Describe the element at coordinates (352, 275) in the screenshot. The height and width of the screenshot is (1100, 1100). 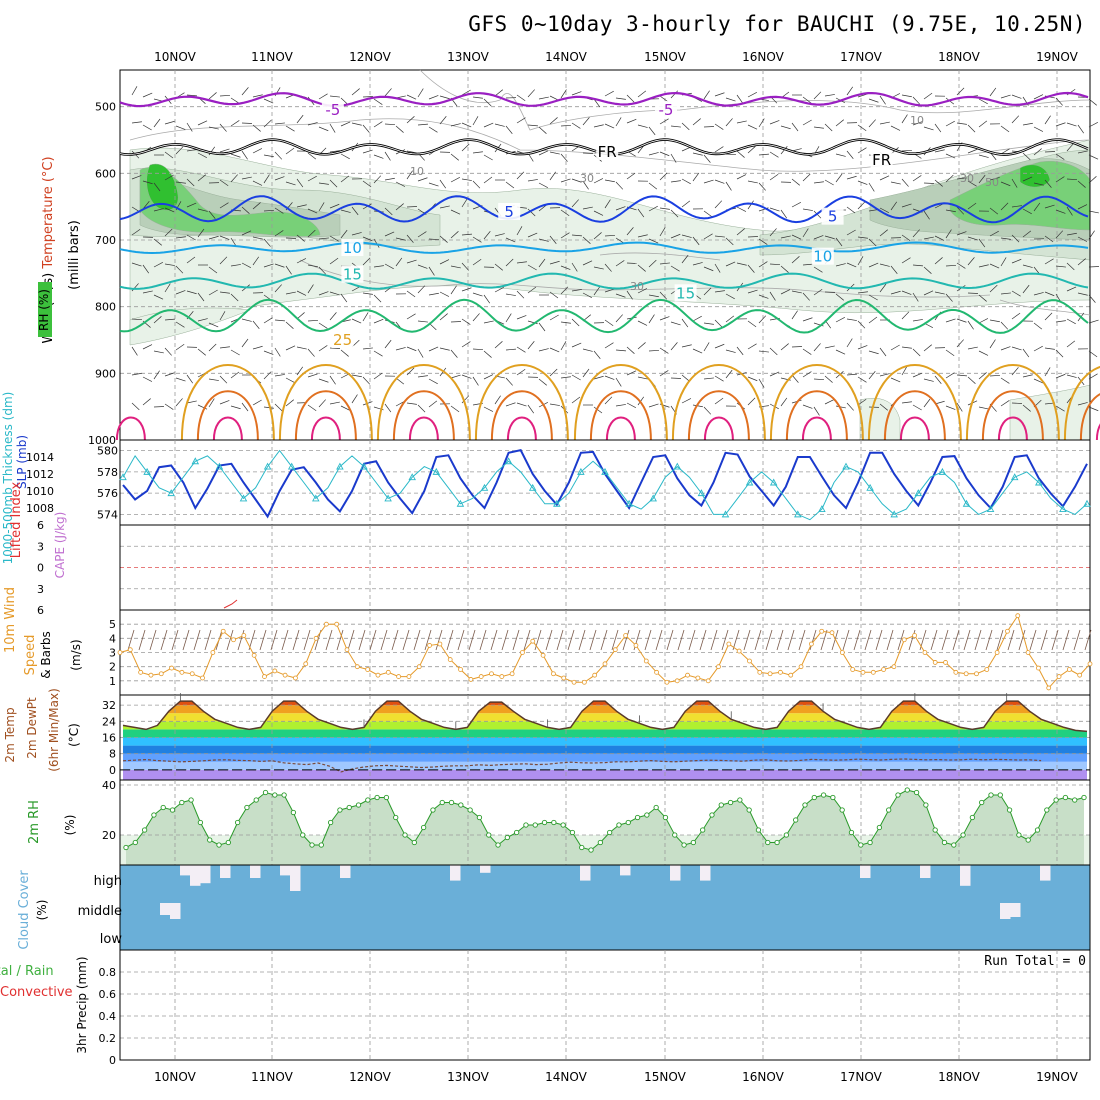
I see `isotherm-label: 15` at that location.